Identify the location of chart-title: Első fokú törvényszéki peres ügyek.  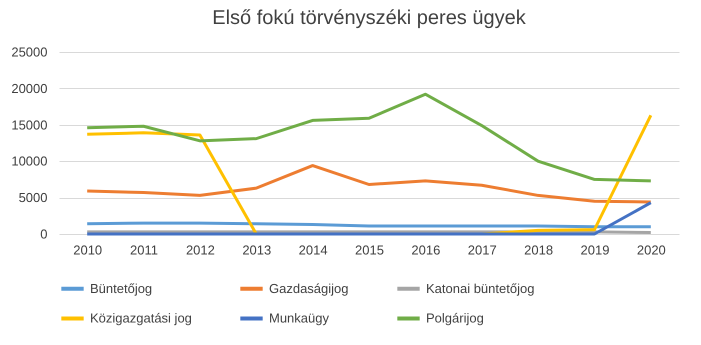
(369, 18).